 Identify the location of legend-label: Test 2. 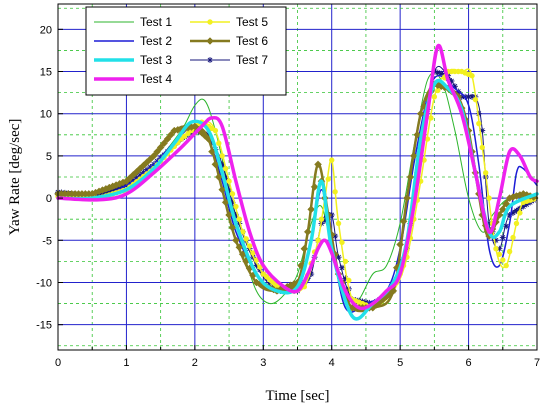
(156, 41).